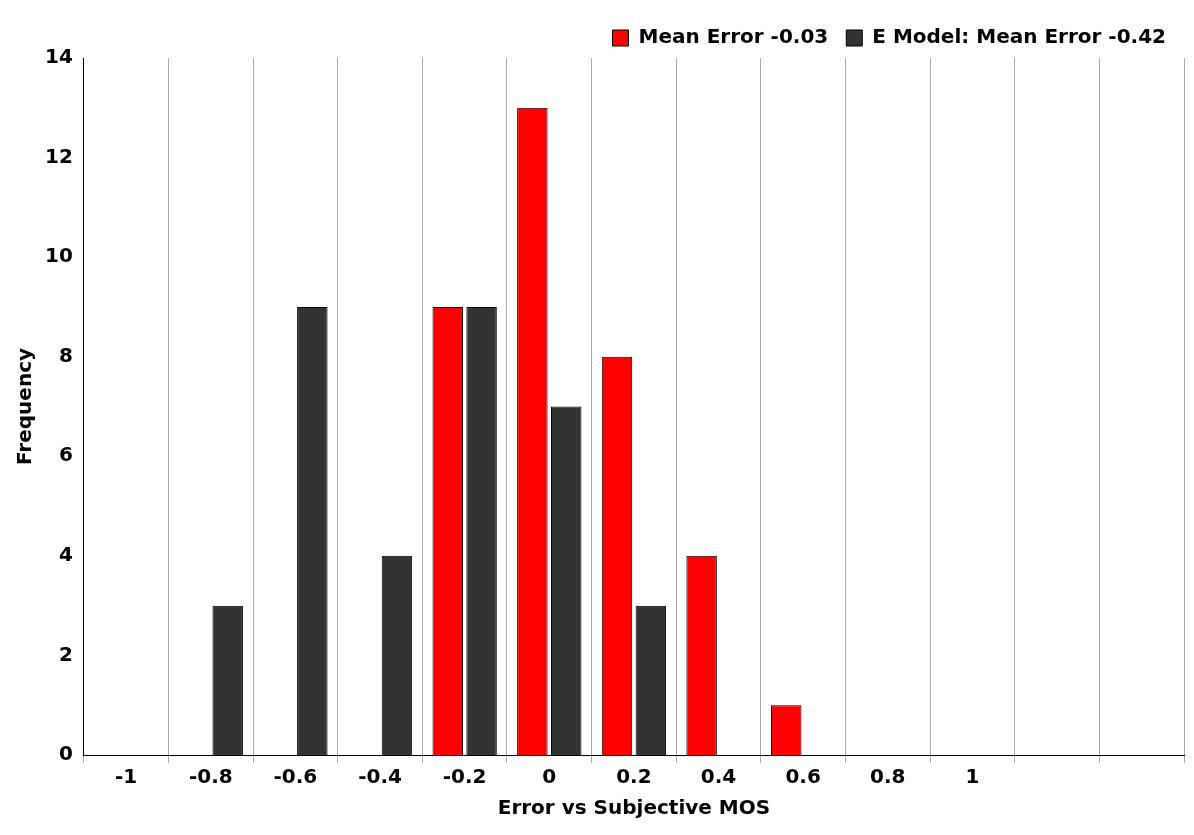 The image size is (1194, 835). What do you see at coordinates (295, 776) in the screenshot?
I see `x-tick-label: -0.6` at bounding box center [295, 776].